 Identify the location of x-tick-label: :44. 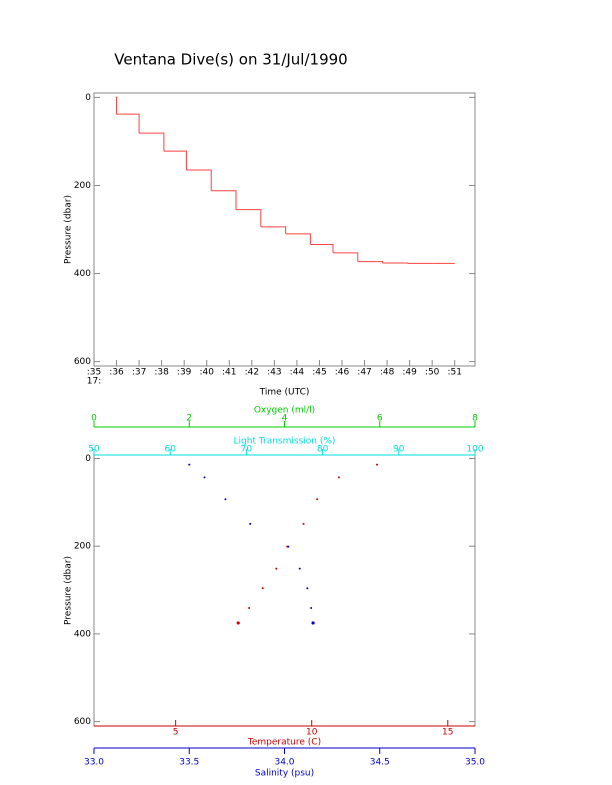
(297, 373).